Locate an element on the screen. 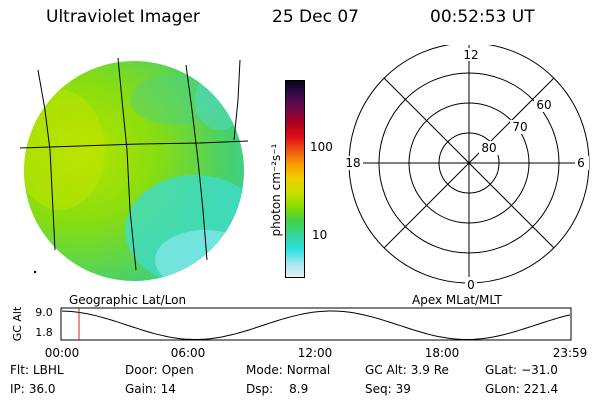 This screenshot has height=400, width=600. mlt-label-18: 18 is located at coordinates (352, 163).